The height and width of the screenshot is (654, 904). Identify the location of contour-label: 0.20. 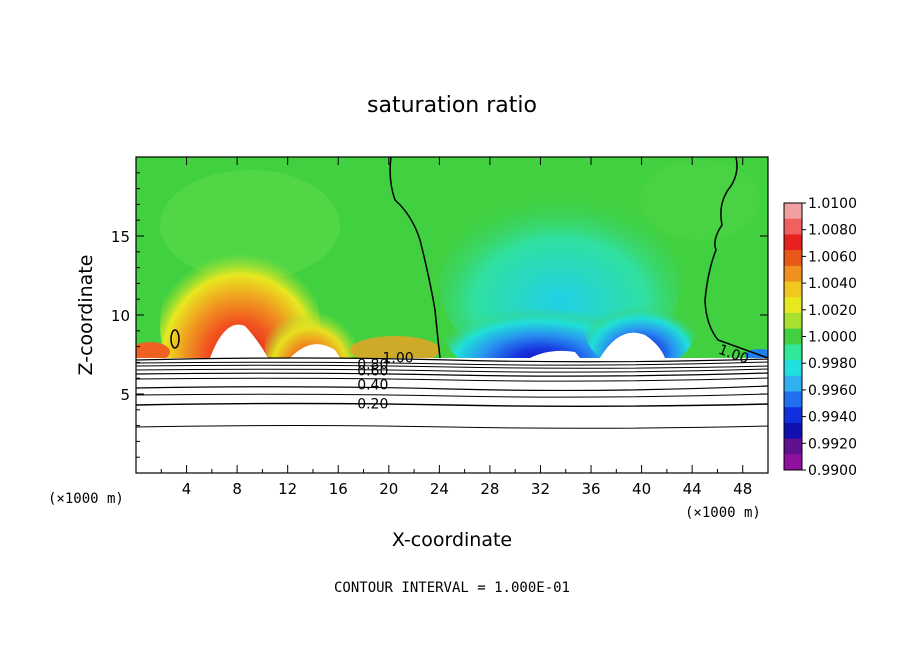
(372, 404).